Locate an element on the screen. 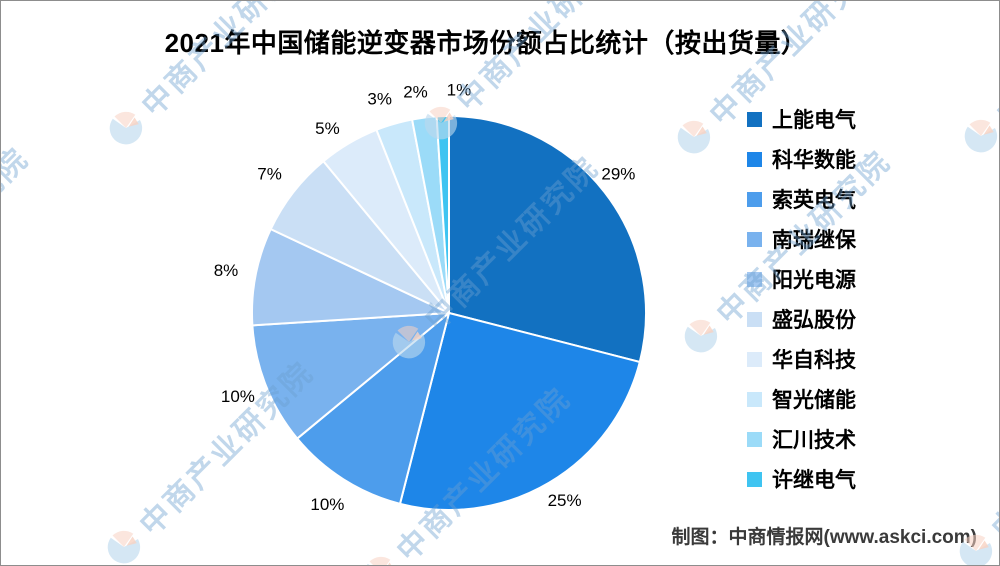  legend-item: 索英电气 is located at coordinates (801, 199).